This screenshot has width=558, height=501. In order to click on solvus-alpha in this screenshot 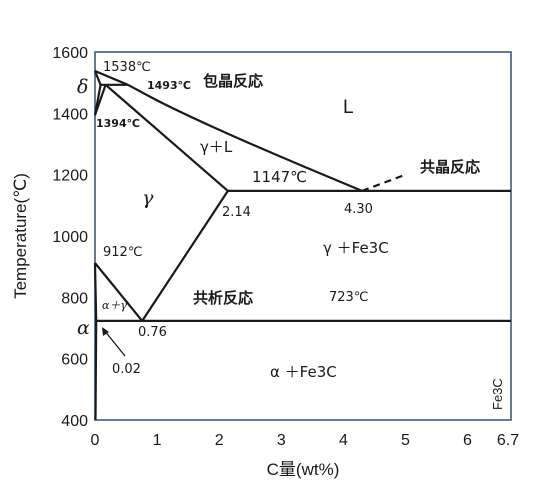, I will do `click(96, 370)`.